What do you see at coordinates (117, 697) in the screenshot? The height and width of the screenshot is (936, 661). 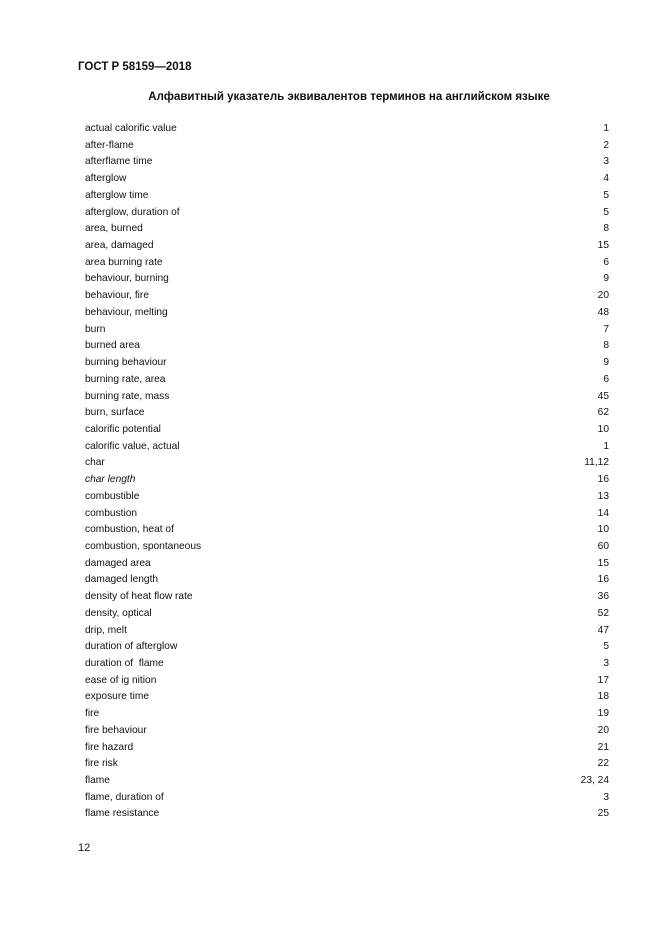 I see `entry-term: exposure time` at bounding box center [117, 697].